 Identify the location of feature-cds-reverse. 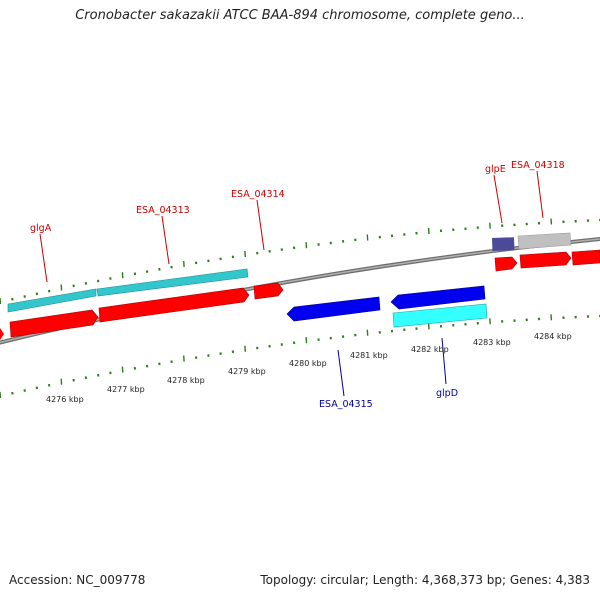
(440, 315).